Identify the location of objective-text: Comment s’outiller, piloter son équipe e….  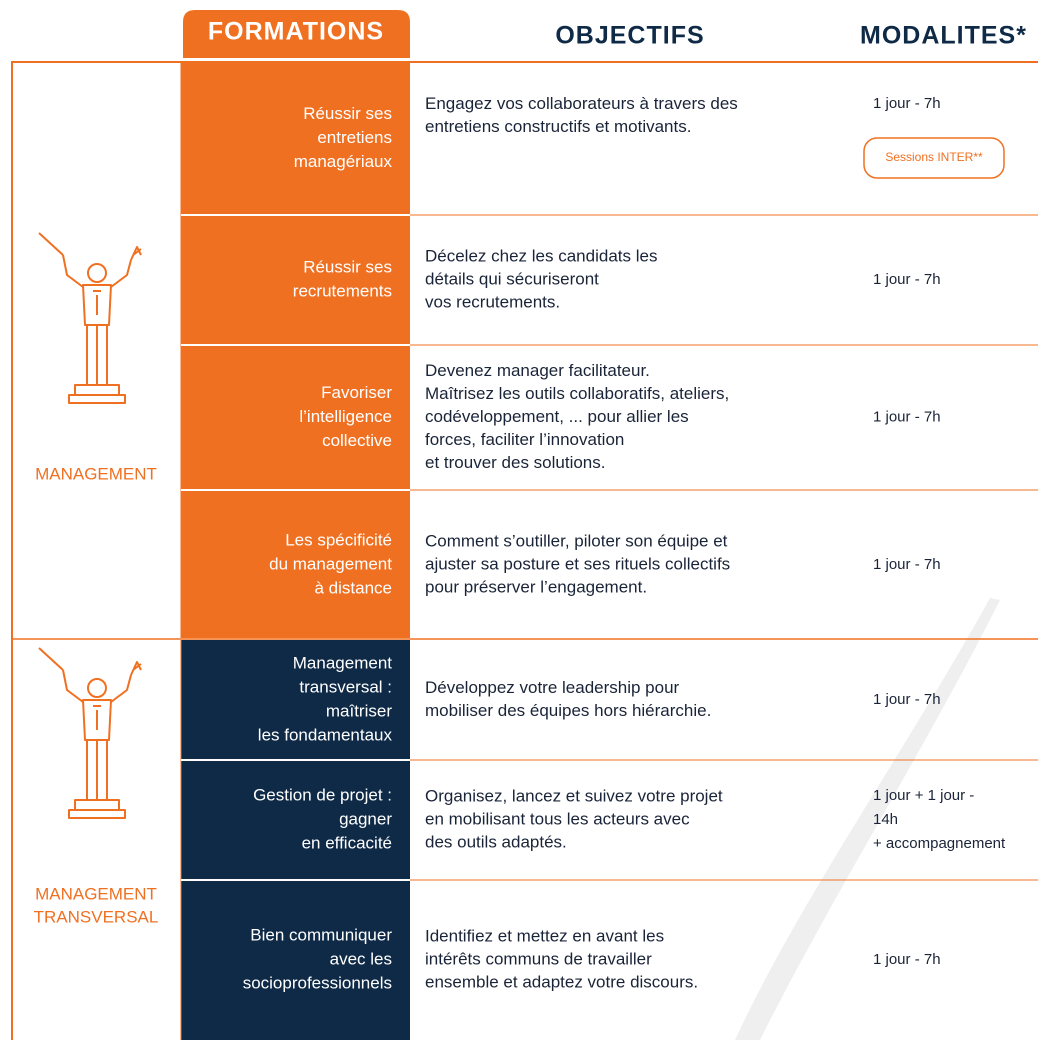
(576, 540).